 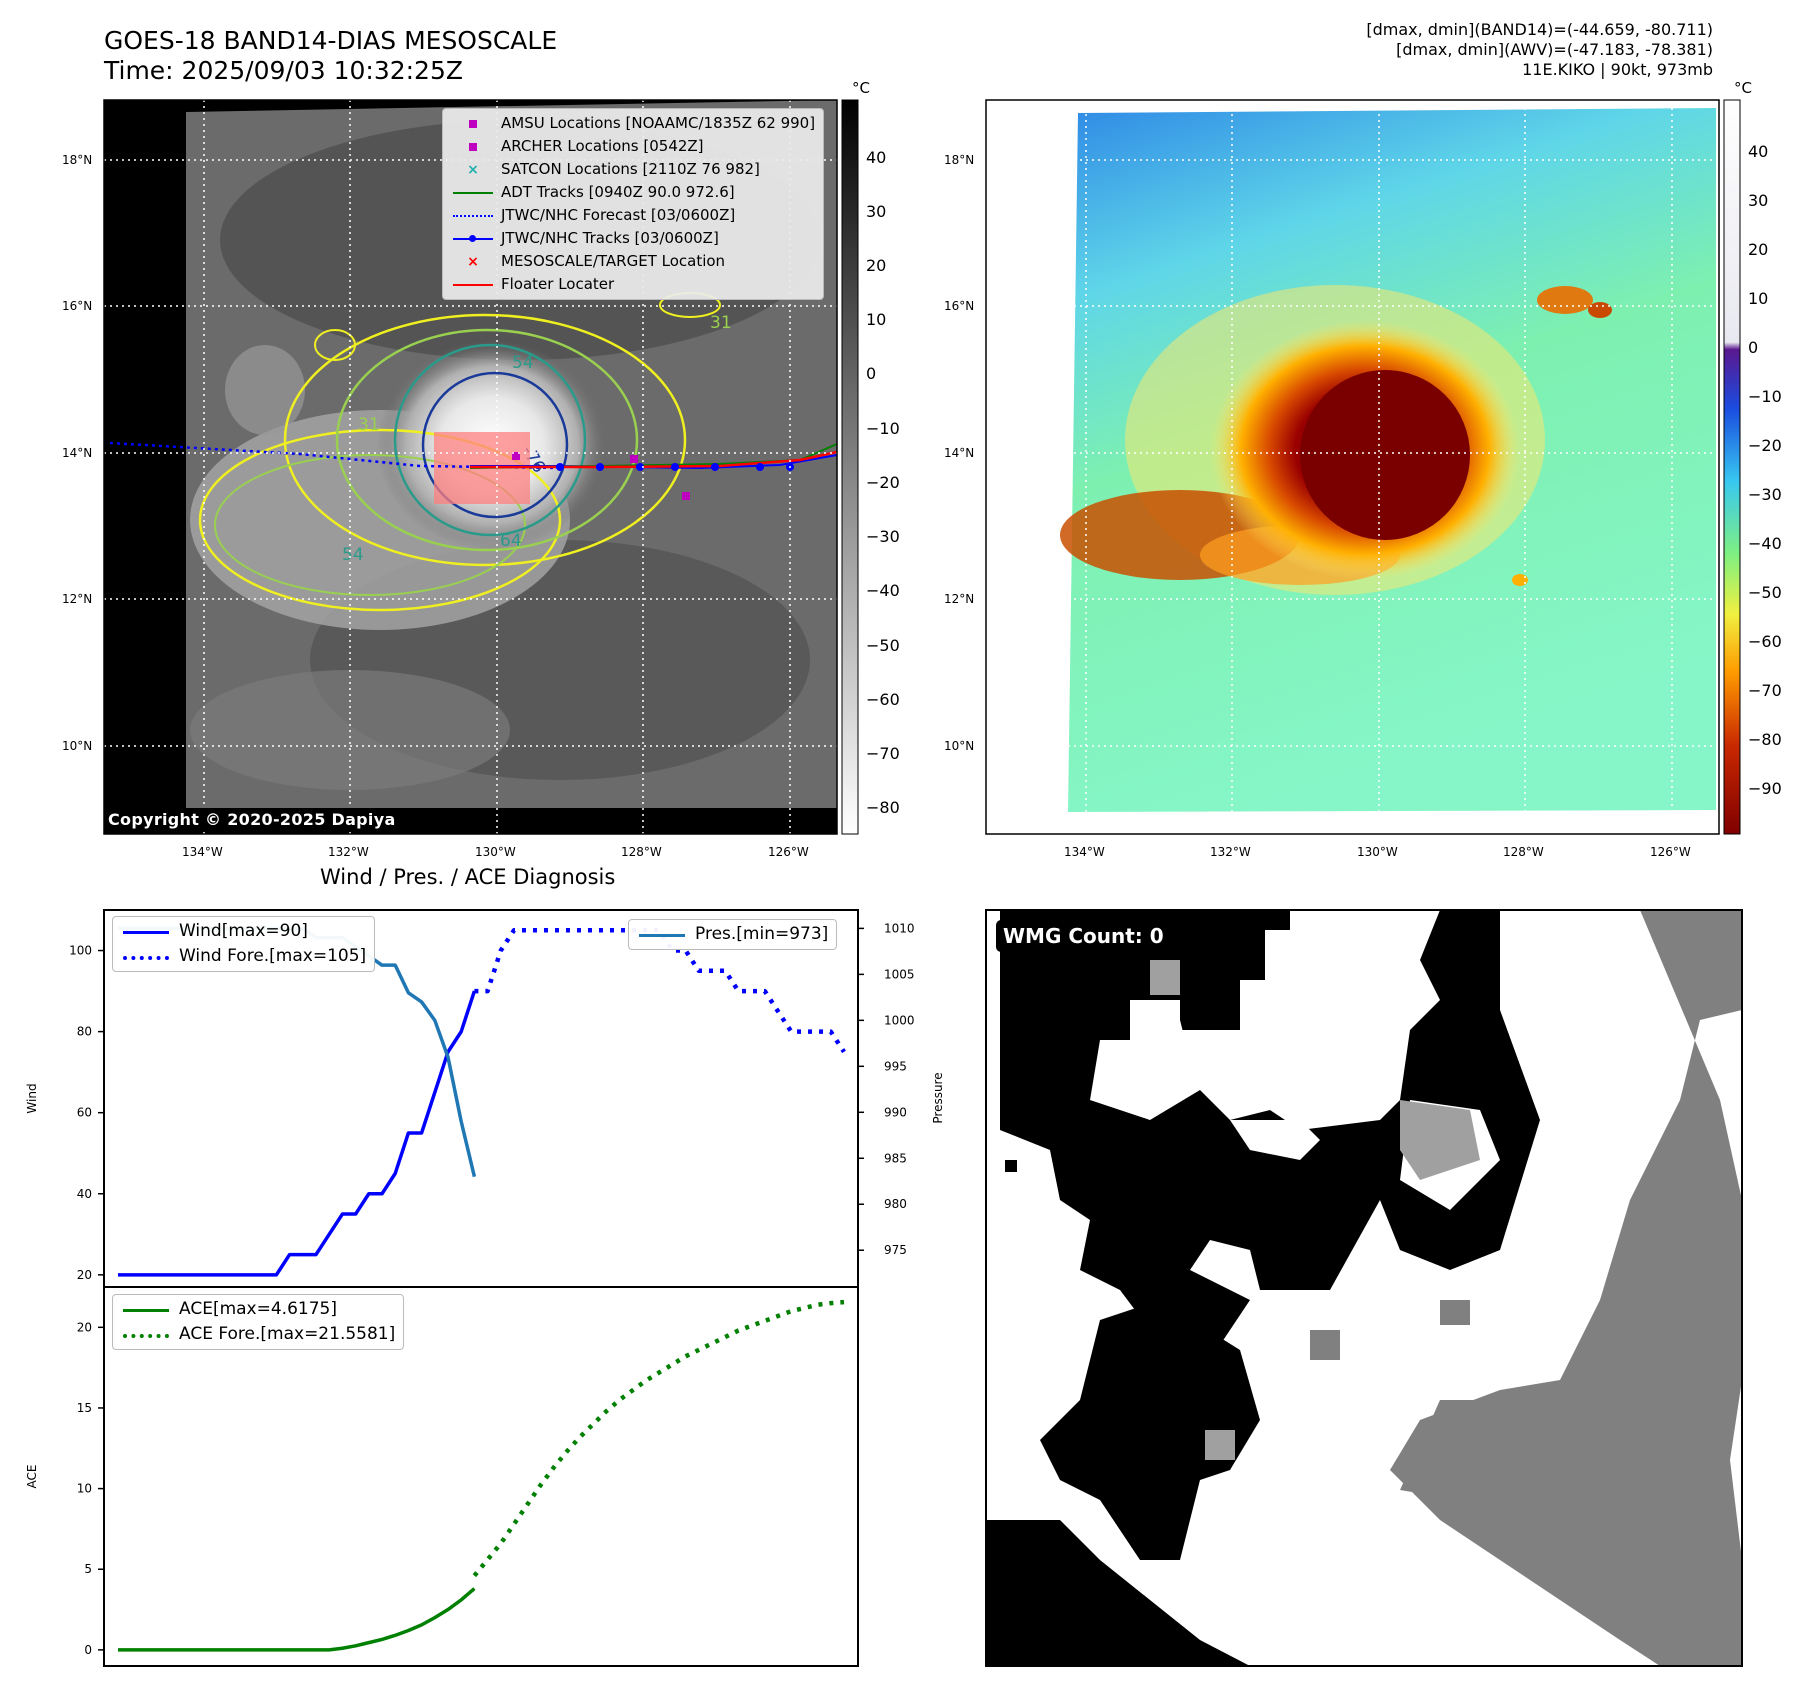 What do you see at coordinates (84, 1194) in the screenshot?
I see `wind-axis-ytick-label: 40` at bounding box center [84, 1194].